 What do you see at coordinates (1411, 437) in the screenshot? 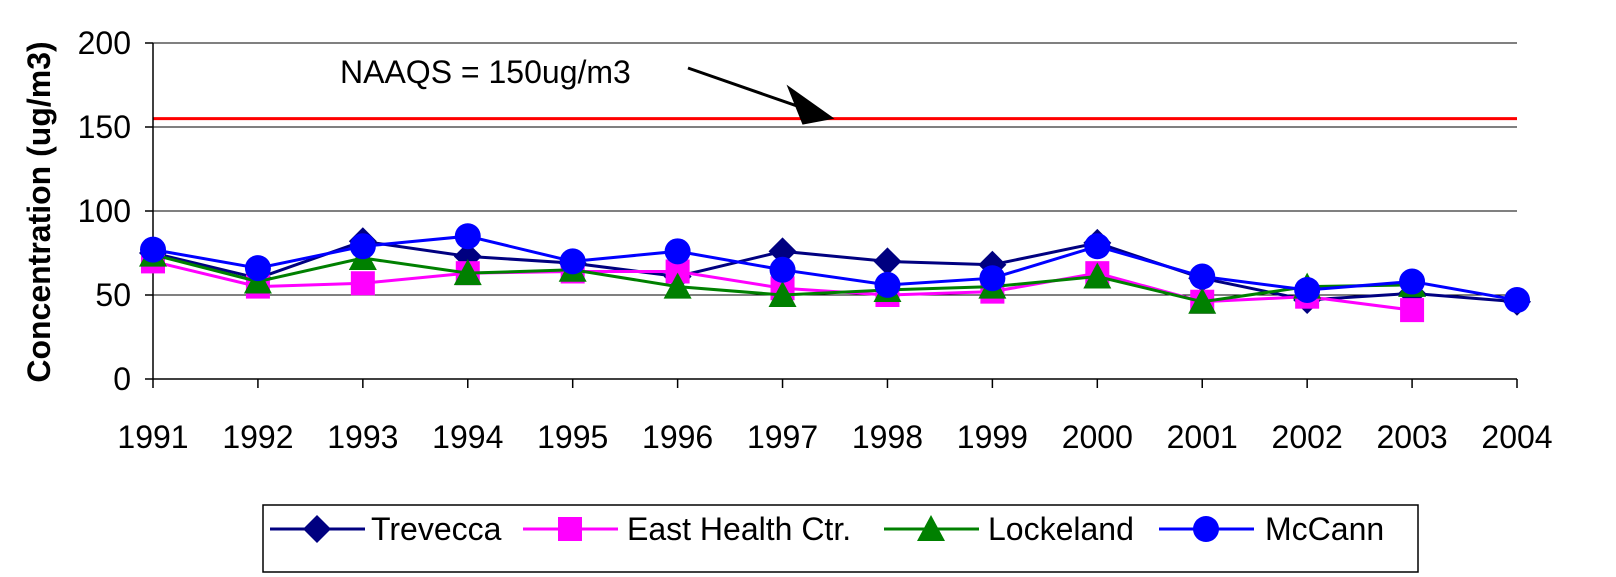
I see `x-tick-label: 2003` at bounding box center [1411, 437].